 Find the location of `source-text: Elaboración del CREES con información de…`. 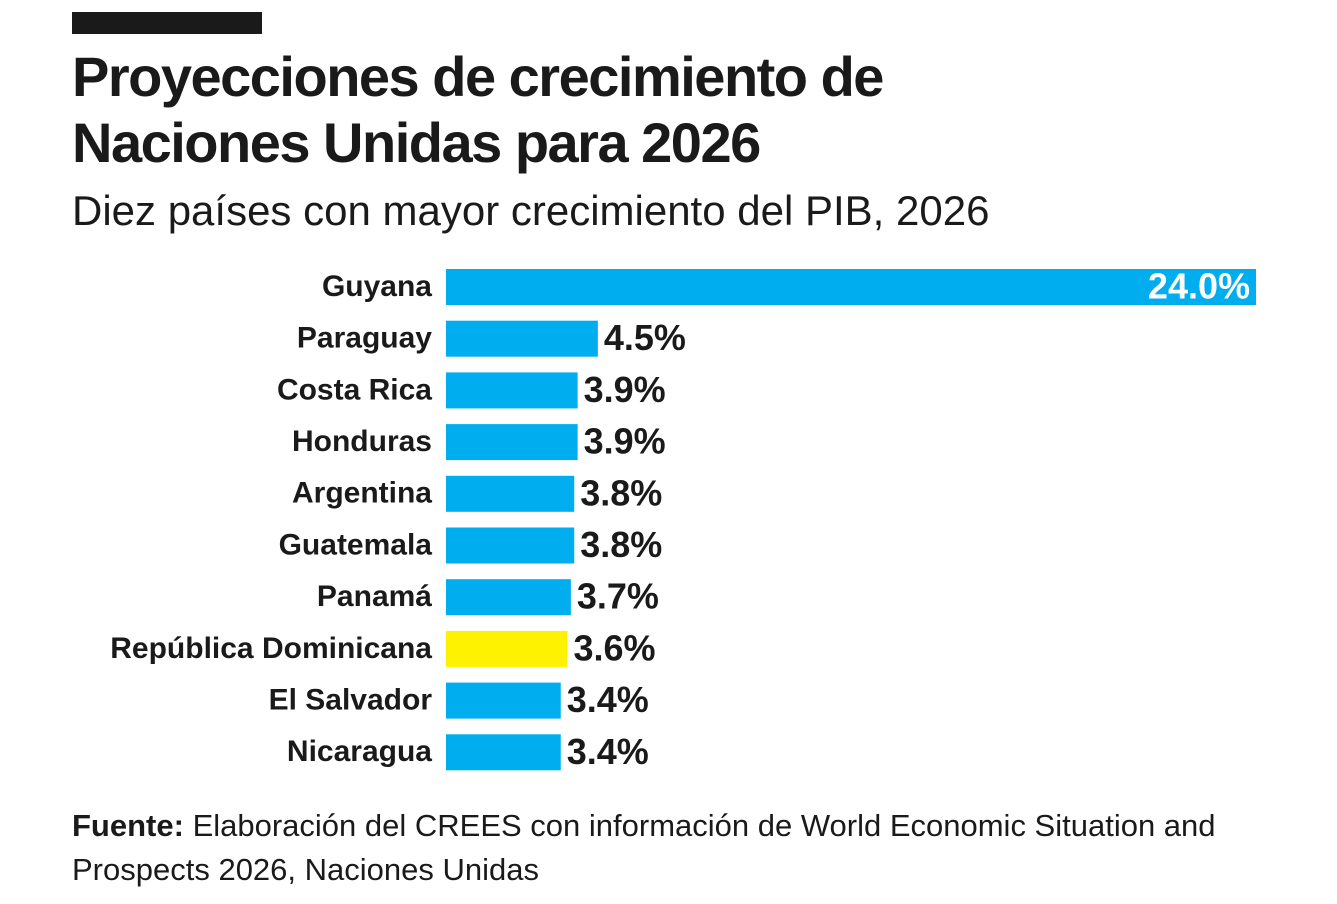

source-text: Elaboración del CREES con información de… is located at coordinates (644, 847).